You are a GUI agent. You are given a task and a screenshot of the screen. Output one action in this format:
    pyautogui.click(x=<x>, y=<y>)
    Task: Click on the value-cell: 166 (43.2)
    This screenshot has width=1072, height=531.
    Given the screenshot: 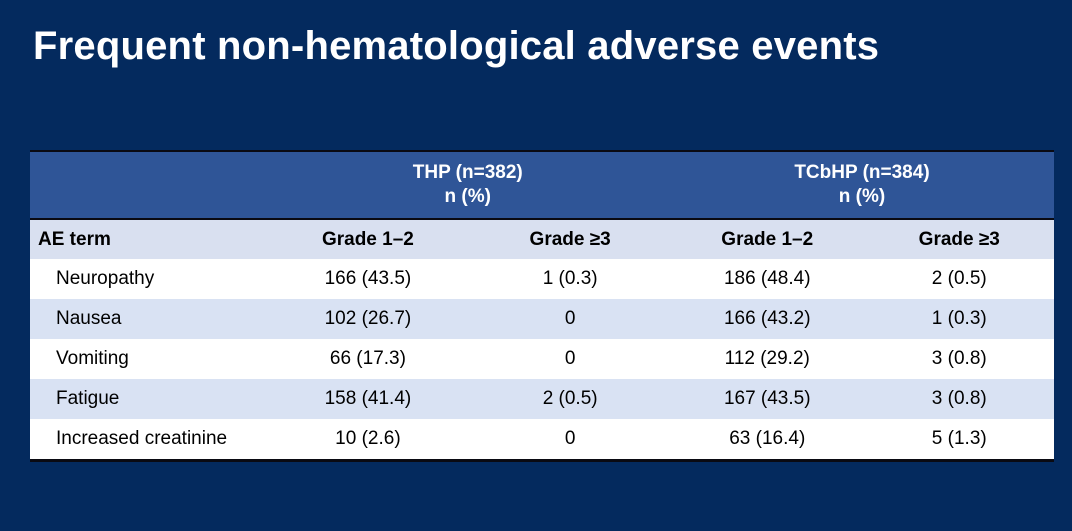 What is the action you would take?
    pyautogui.click(x=767, y=318)
    